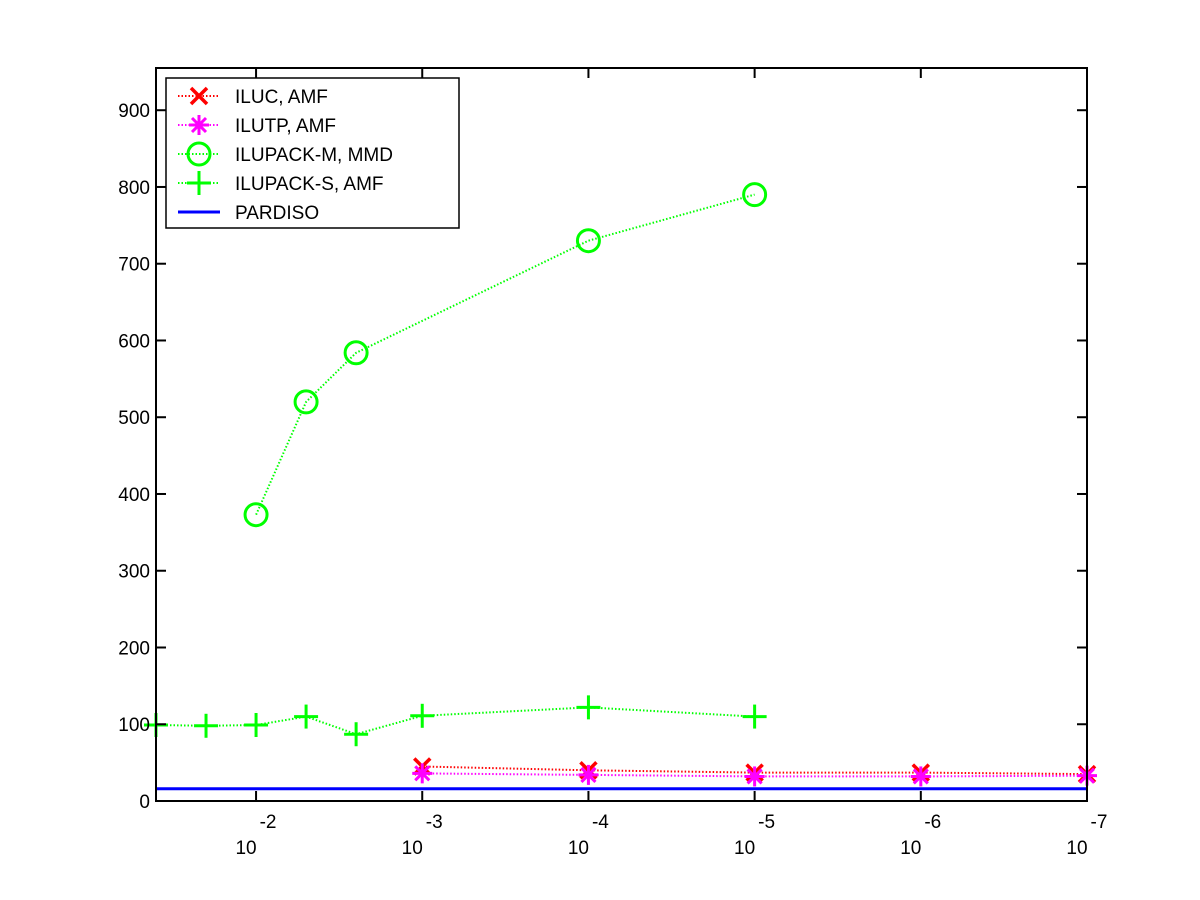  Describe the element at coordinates (268, 822) in the screenshot. I see `x-tick-label-exponent: -2` at that location.